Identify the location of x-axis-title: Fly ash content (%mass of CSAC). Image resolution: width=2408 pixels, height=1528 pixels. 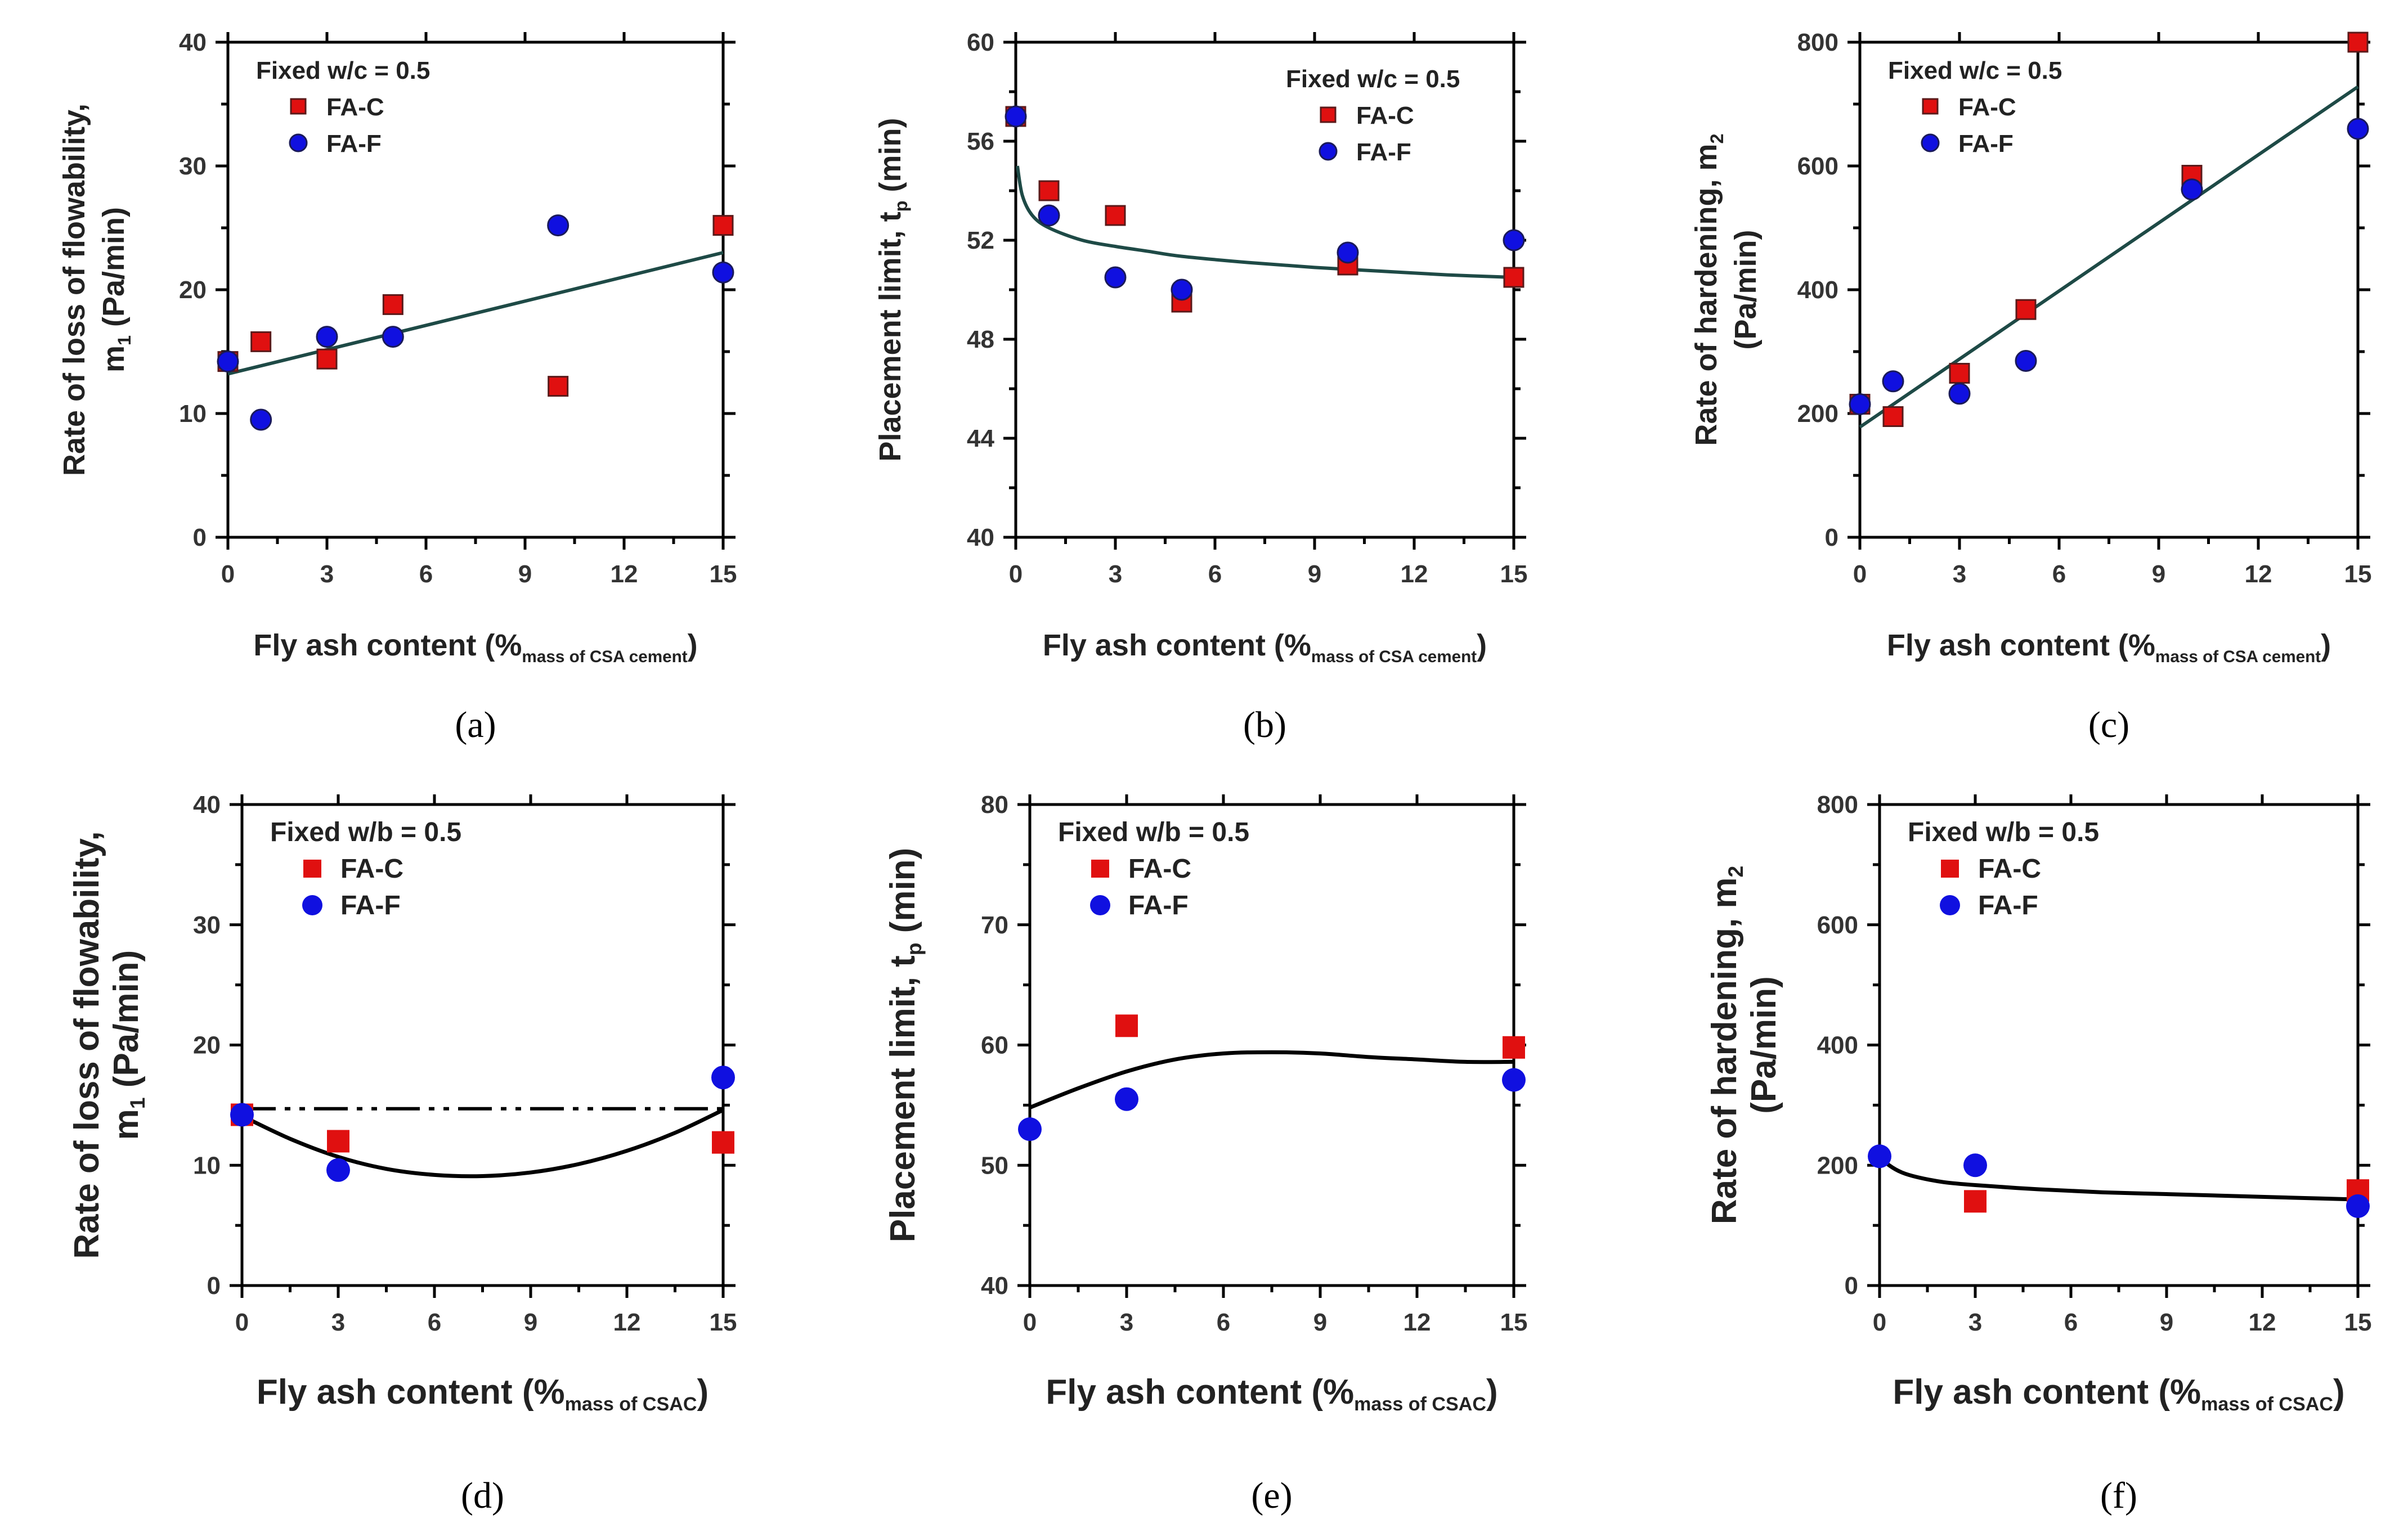
(1271, 1394).